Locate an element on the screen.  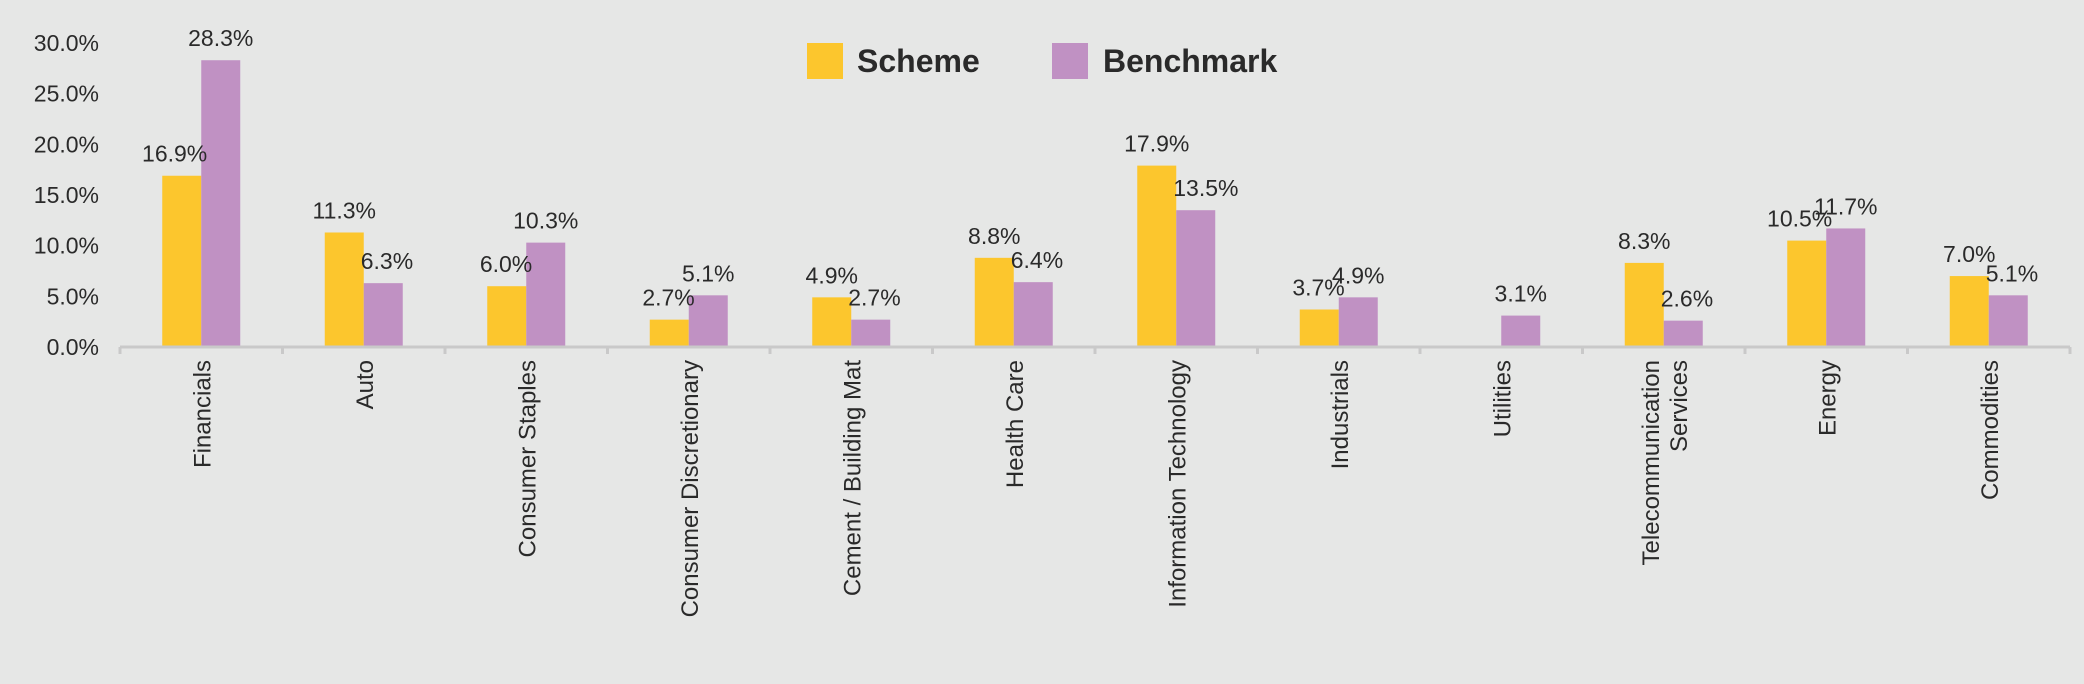
bar-benchmark-energy is located at coordinates (1846, 287).